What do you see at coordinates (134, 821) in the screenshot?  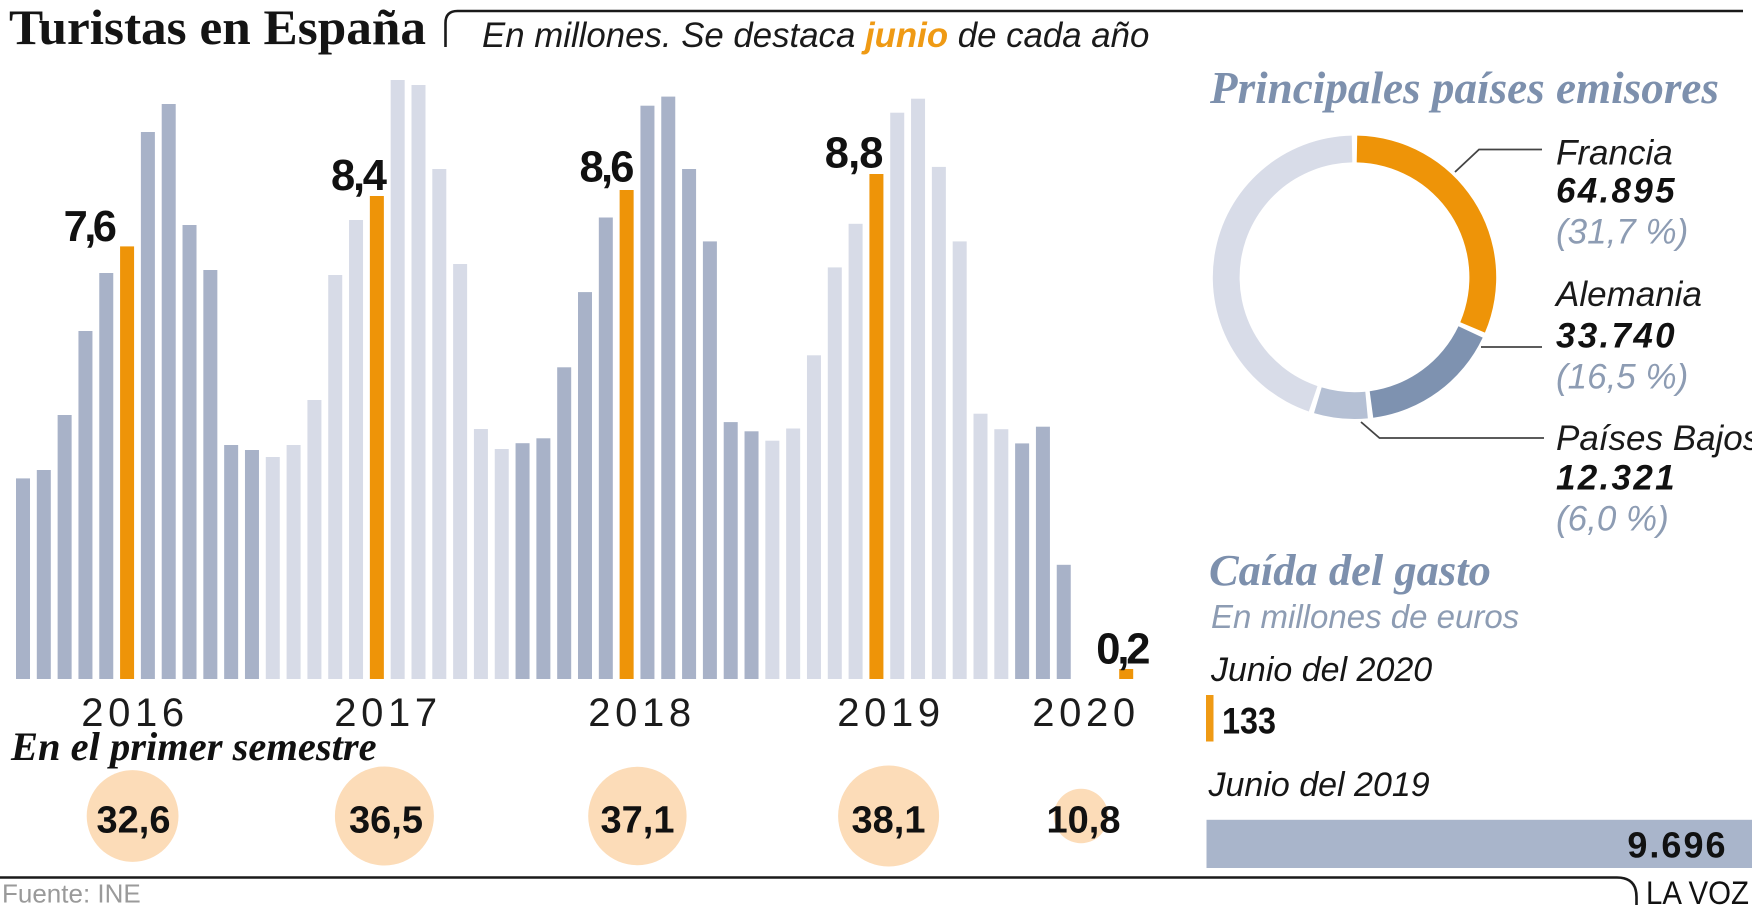 I see `svg-text: 32,6` at bounding box center [134, 821].